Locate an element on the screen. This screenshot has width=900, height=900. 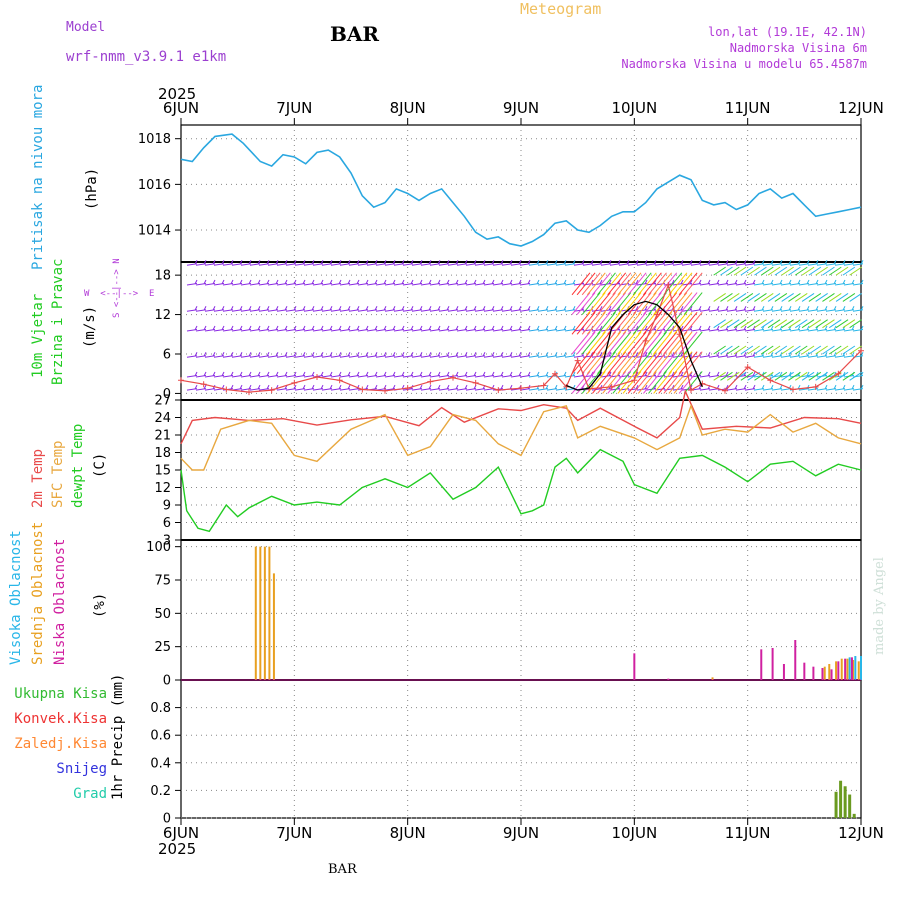
sfc-temp-line is located at coordinates (521, 437).